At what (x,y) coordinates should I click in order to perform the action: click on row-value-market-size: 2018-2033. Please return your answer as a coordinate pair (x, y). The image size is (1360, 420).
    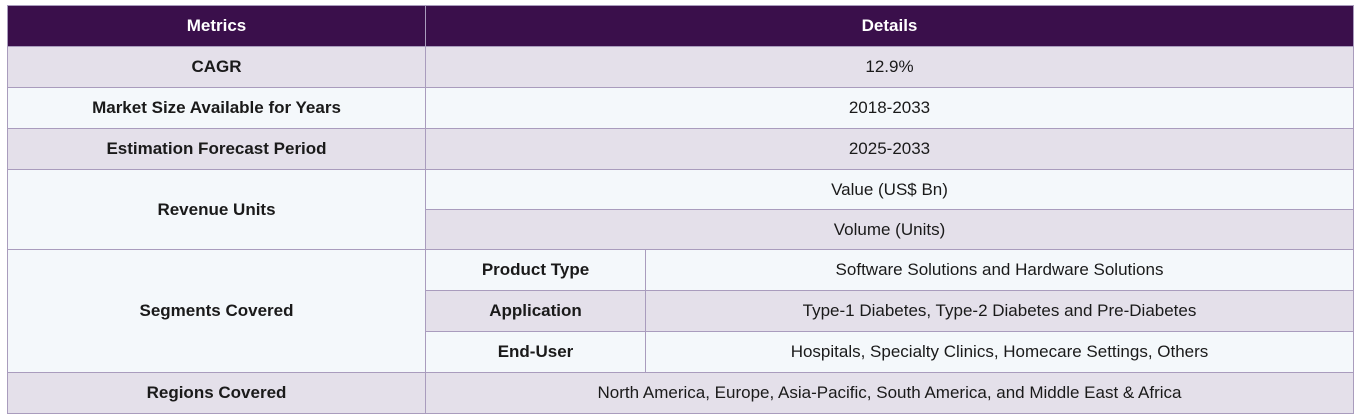
    Looking at the image, I should click on (889, 108).